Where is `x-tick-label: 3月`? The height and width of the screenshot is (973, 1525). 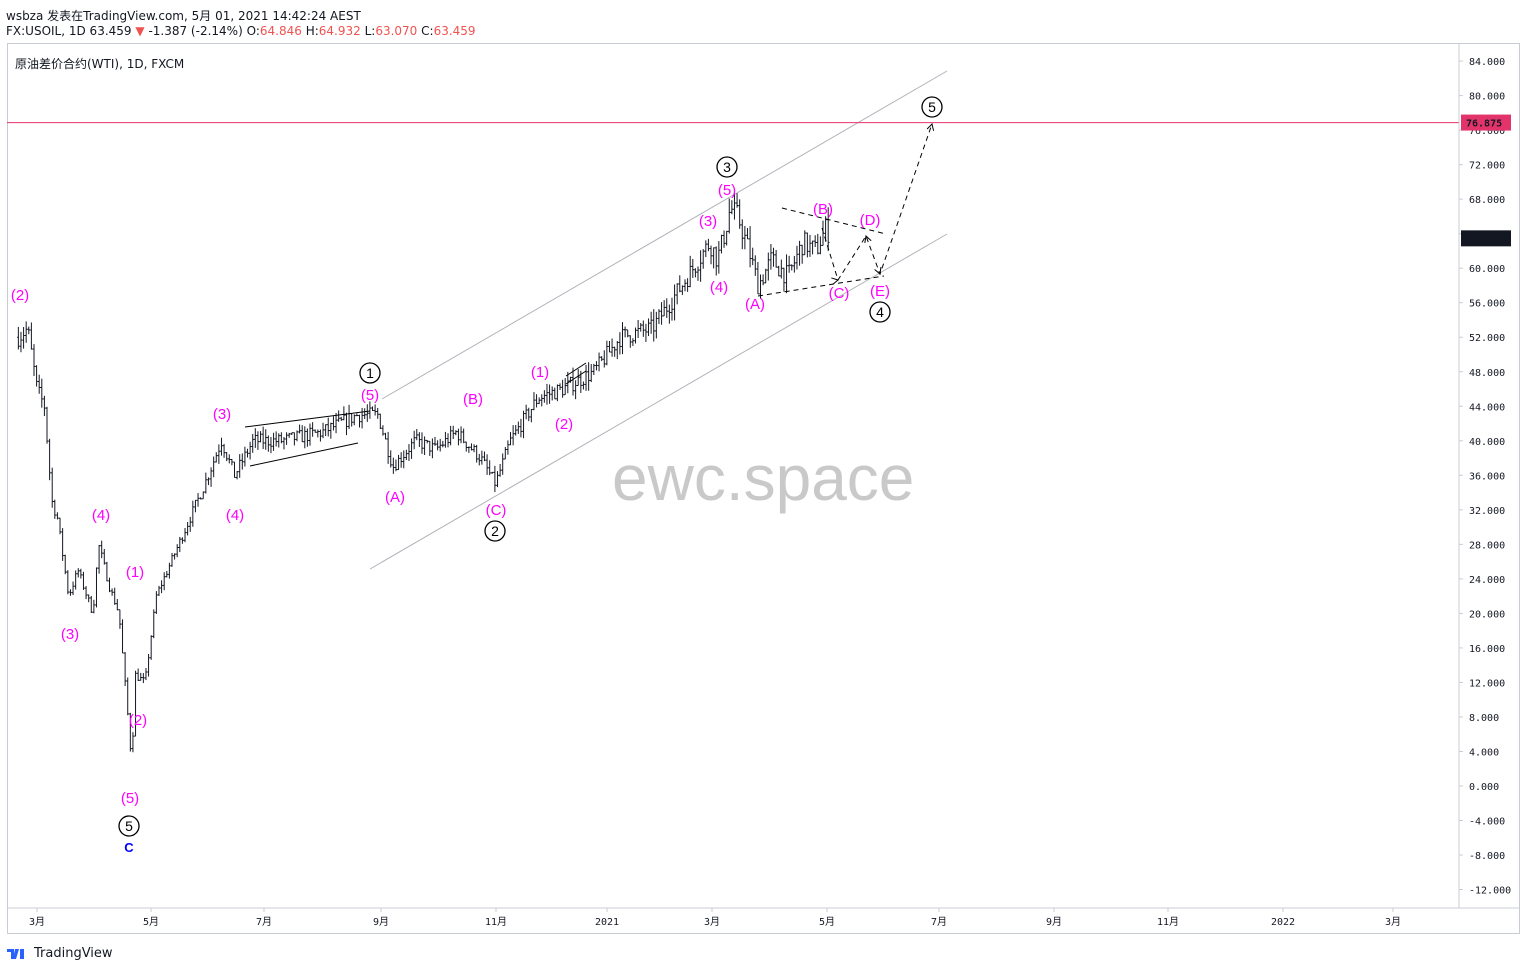 x-tick-label: 3月 is located at coordinates (1393, 922).